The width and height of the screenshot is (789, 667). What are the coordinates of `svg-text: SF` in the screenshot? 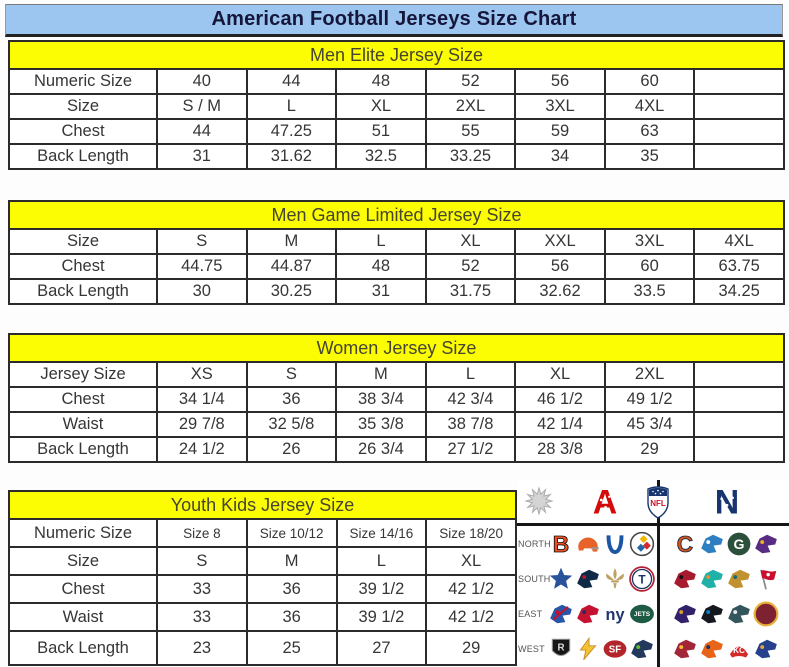 It's located at (614, 649).